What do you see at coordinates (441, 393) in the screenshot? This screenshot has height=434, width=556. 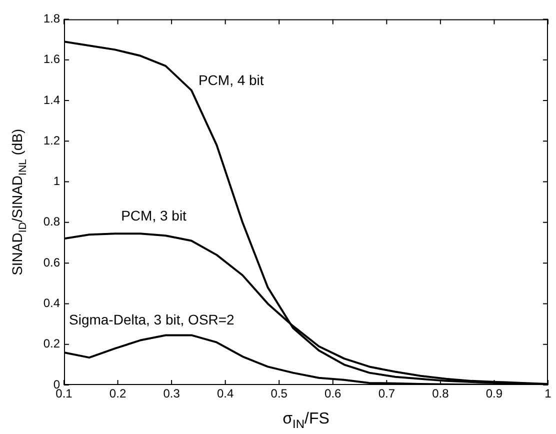 I see `x-tick-label: 0.8` at bounding box center [441, 393].